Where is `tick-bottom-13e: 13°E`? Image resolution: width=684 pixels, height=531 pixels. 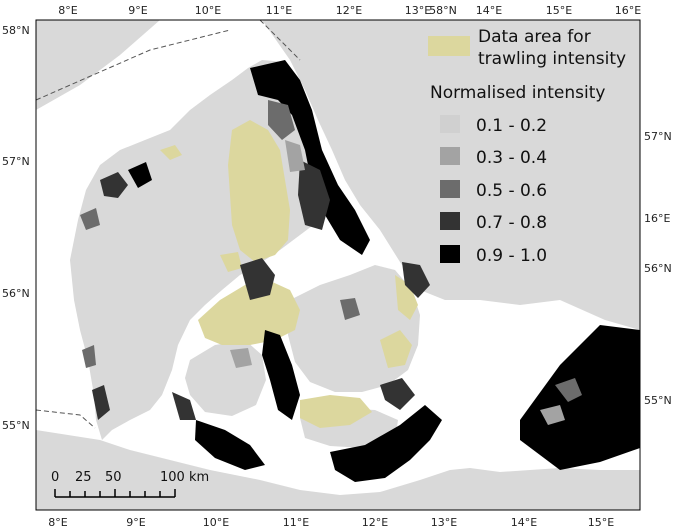
tick-bottom-13e: 13°E is located at coordinates (444, 522).